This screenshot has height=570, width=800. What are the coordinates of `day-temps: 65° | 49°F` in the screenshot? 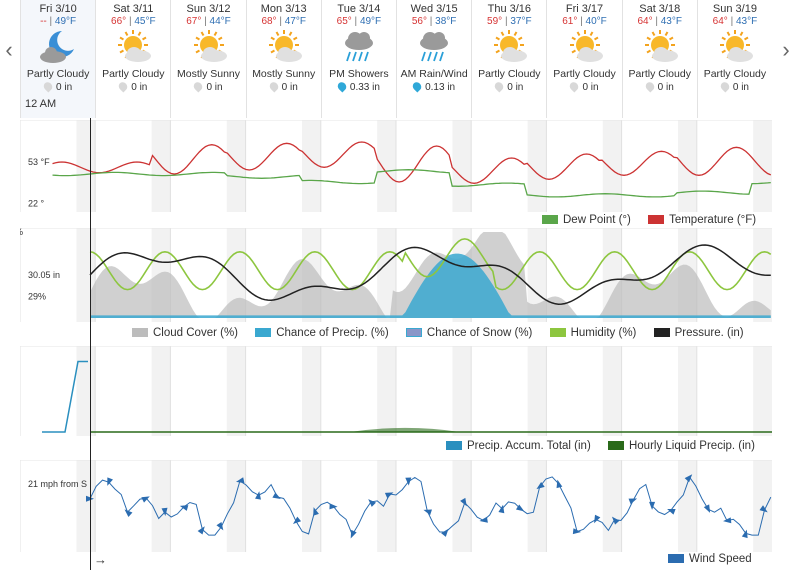 It's located at (359, 21).